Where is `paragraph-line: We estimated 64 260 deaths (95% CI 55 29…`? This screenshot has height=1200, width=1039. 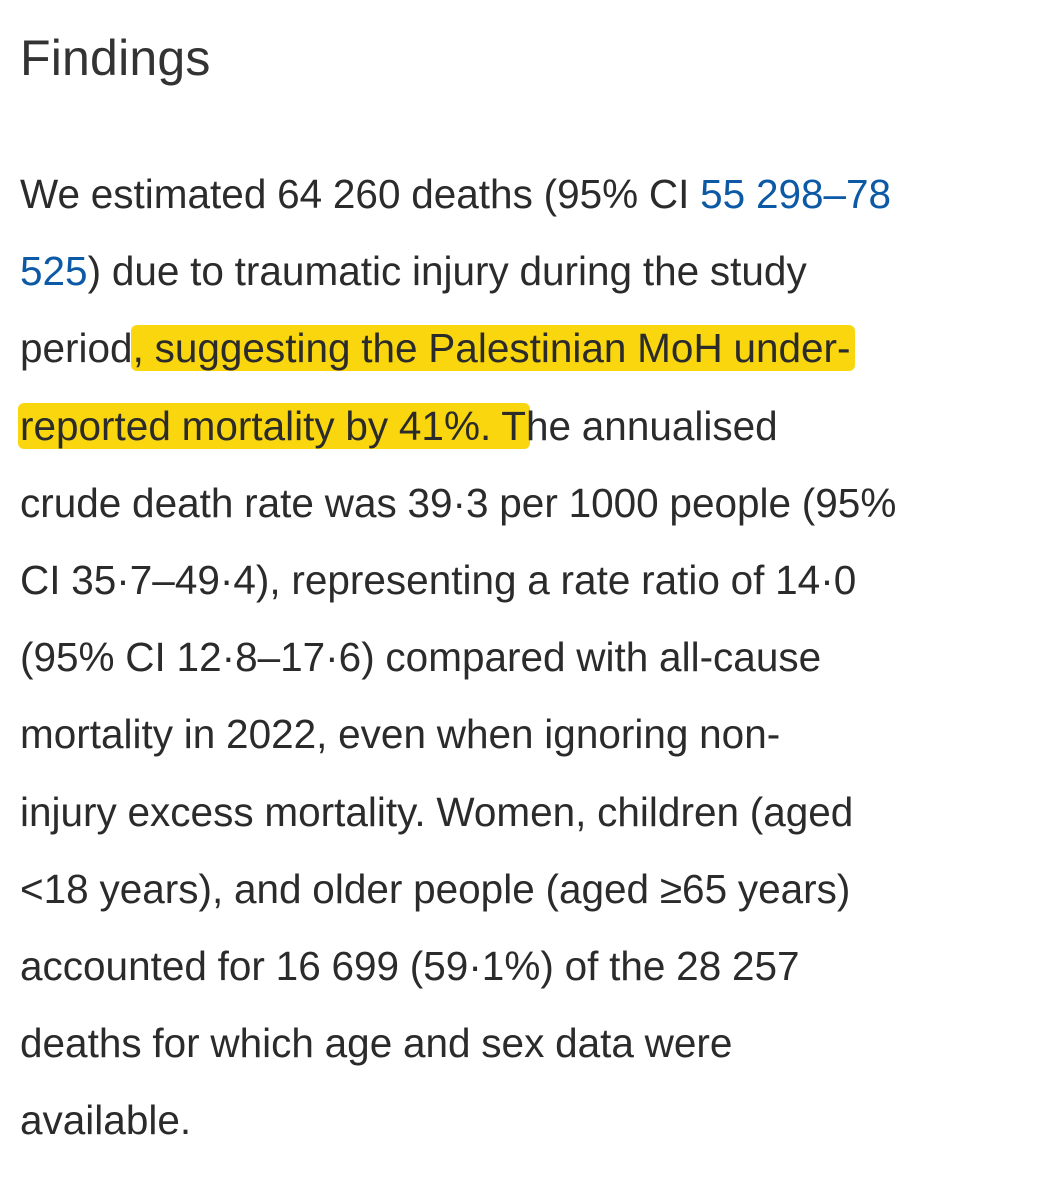 paragraph-line: We estimated 64 260 deaths (95% CI 55 29… is located at coordinates (525, 194).